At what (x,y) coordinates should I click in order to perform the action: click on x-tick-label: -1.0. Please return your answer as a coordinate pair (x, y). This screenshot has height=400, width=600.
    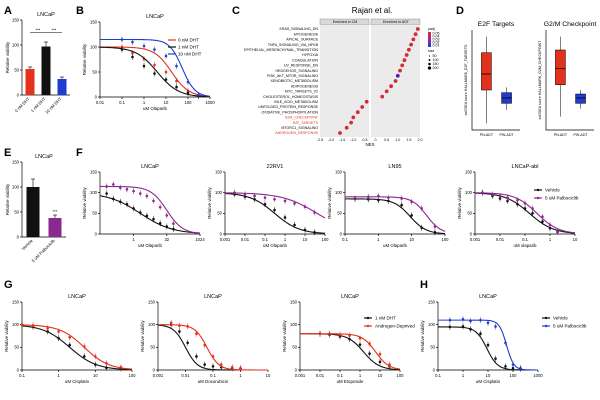
    Looking at the image, I should click on (353, 140).